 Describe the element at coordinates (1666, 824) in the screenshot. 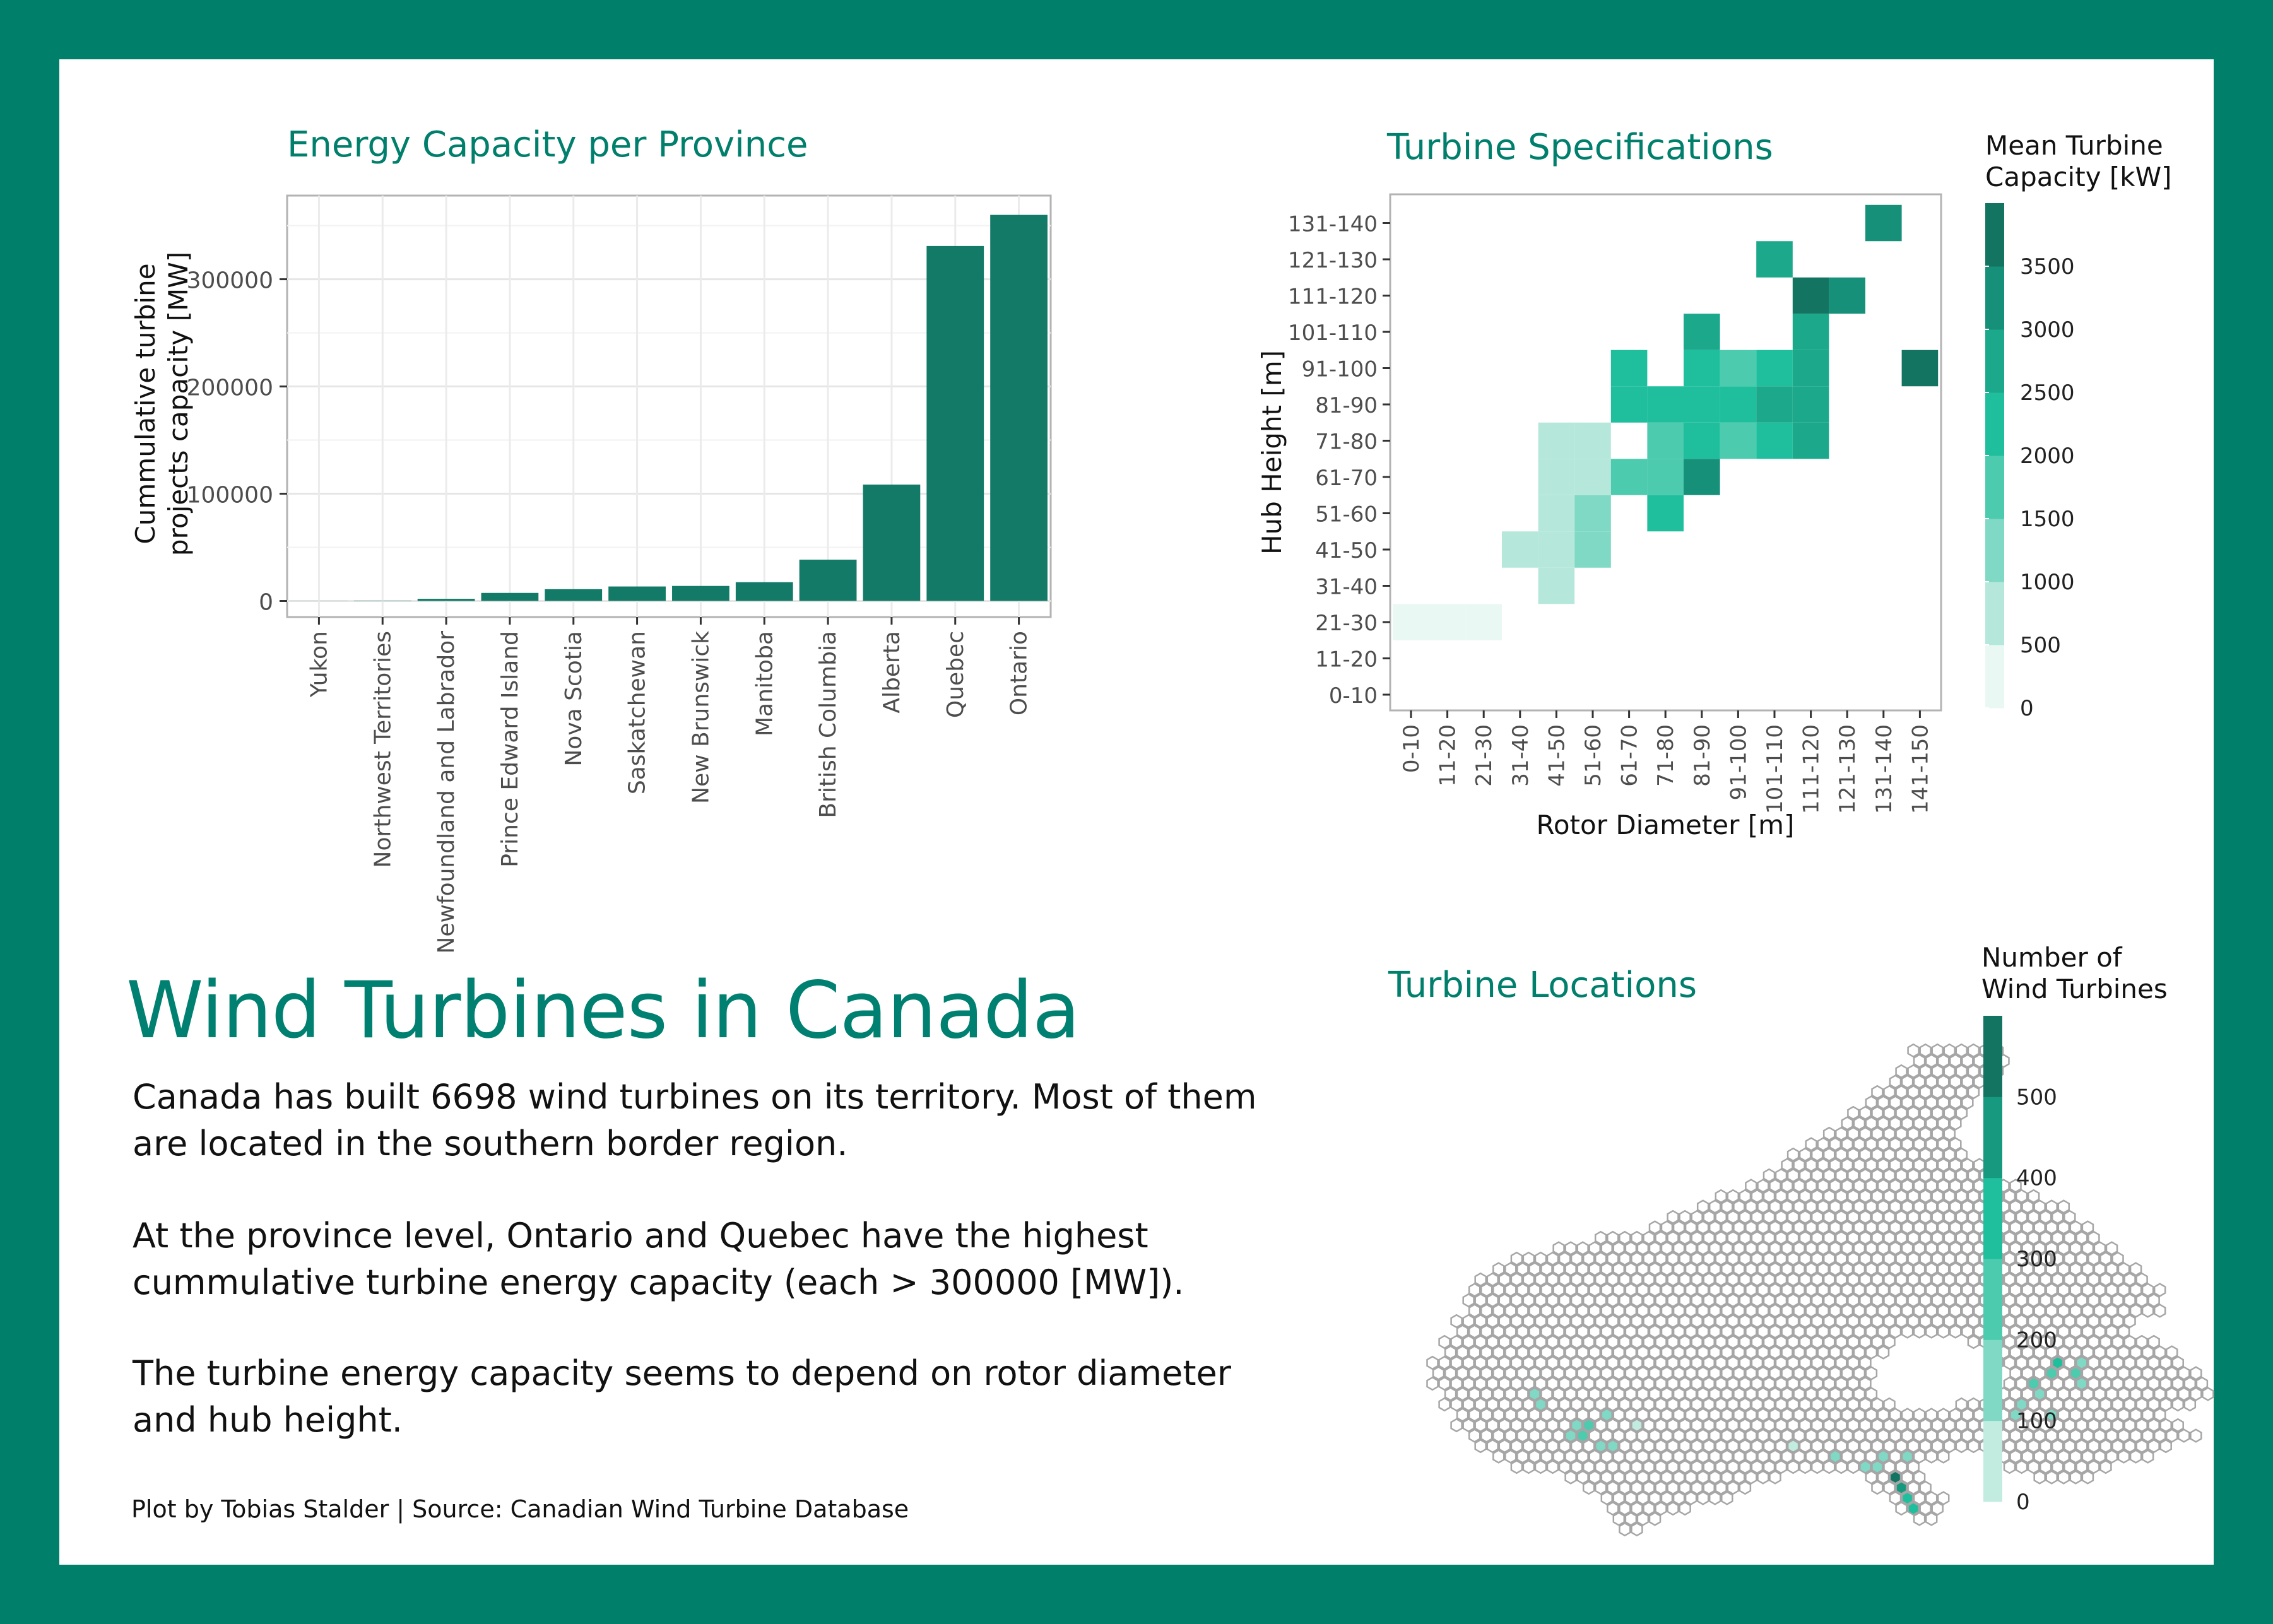

I see `heatmap-x-axis-title: Rotor Diameter [m]` at that location.